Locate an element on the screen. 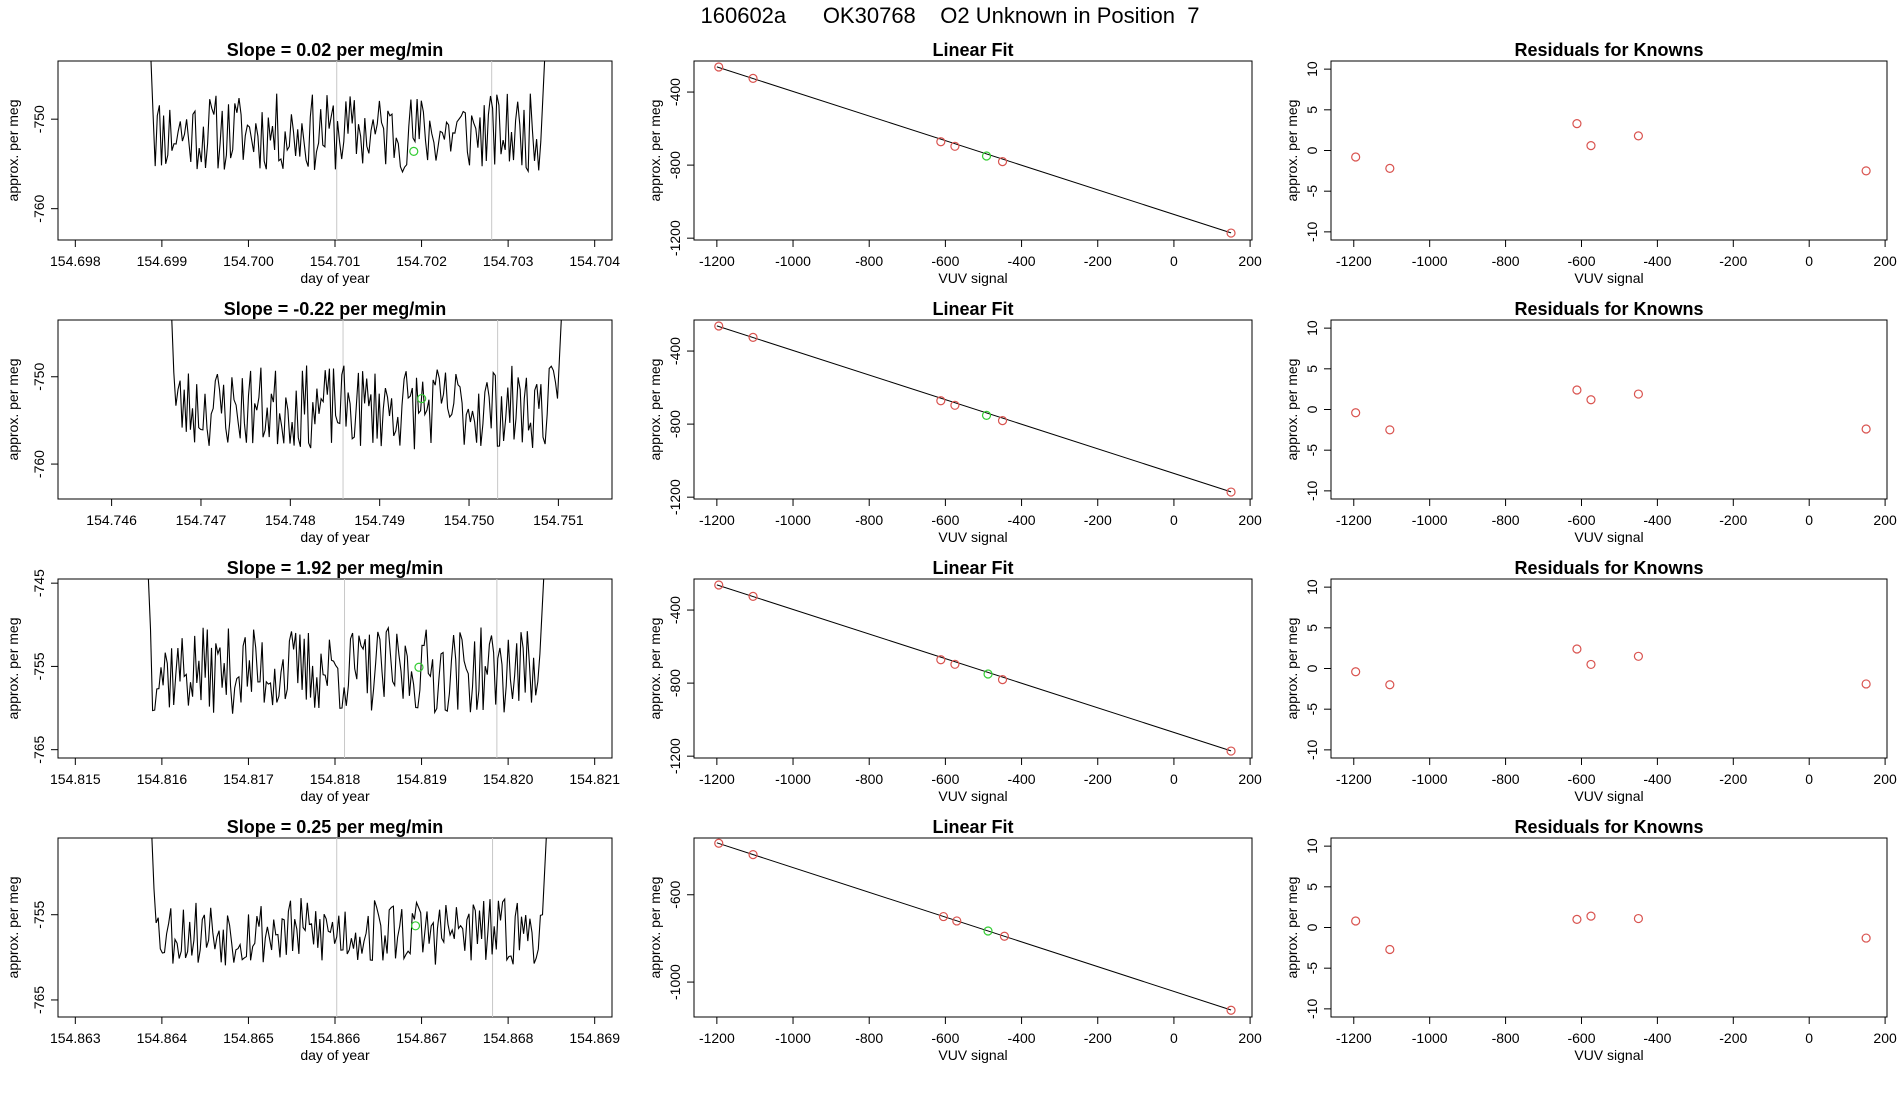 The height and width of the screenshot is (1100, 1900). fit-line is located at coordinates (974, 926).